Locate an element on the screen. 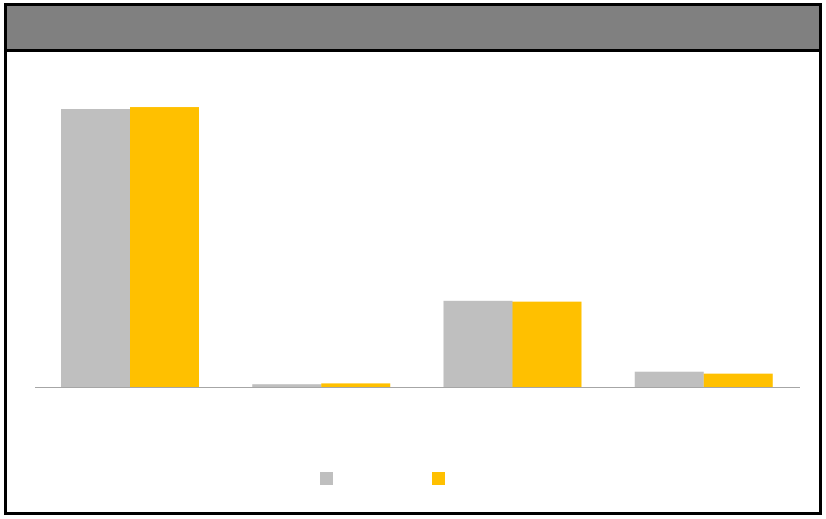 The image size is (826, 519). legend-swatch-series2 is located at coordinates (438, 478).